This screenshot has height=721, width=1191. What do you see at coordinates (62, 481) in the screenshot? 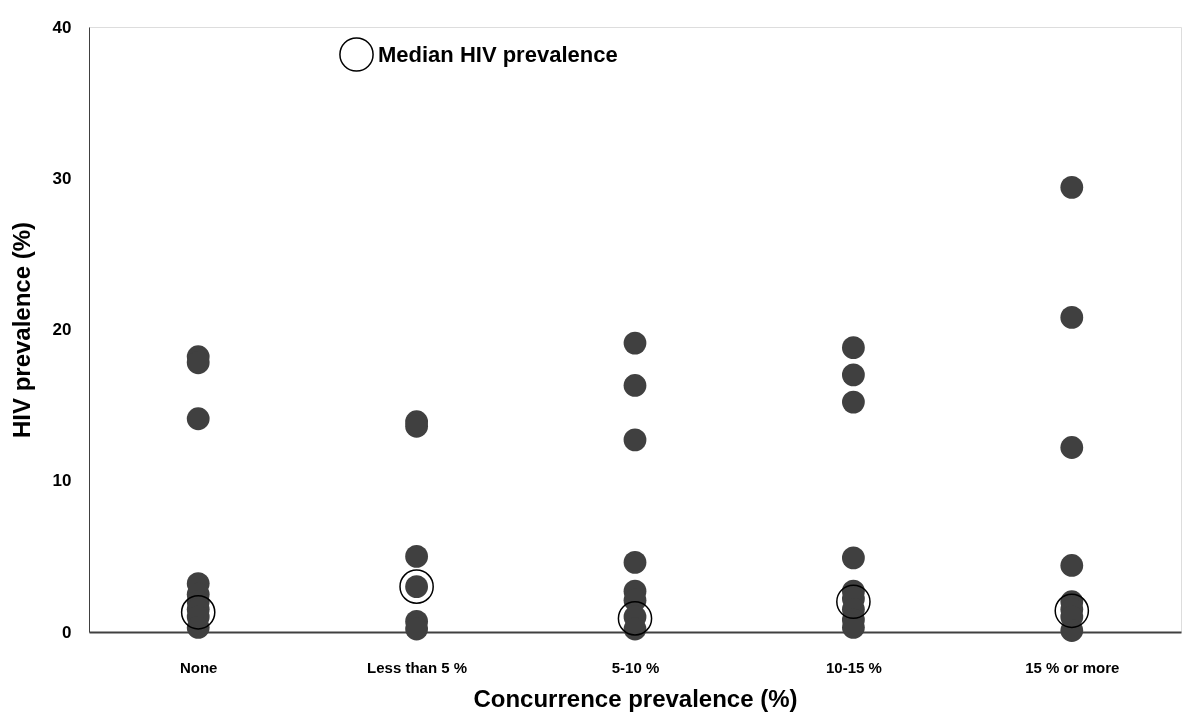
I see `y-tick-label: 10` at bounding box center [62, 481].